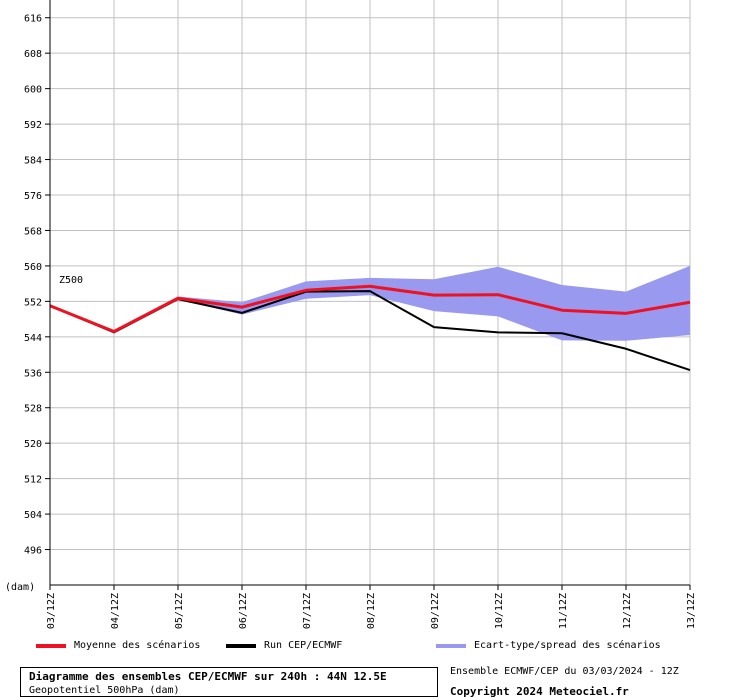 This screenshot has width=740, height=700. I want to click on legend-mean-swatch, so click(51, 645).